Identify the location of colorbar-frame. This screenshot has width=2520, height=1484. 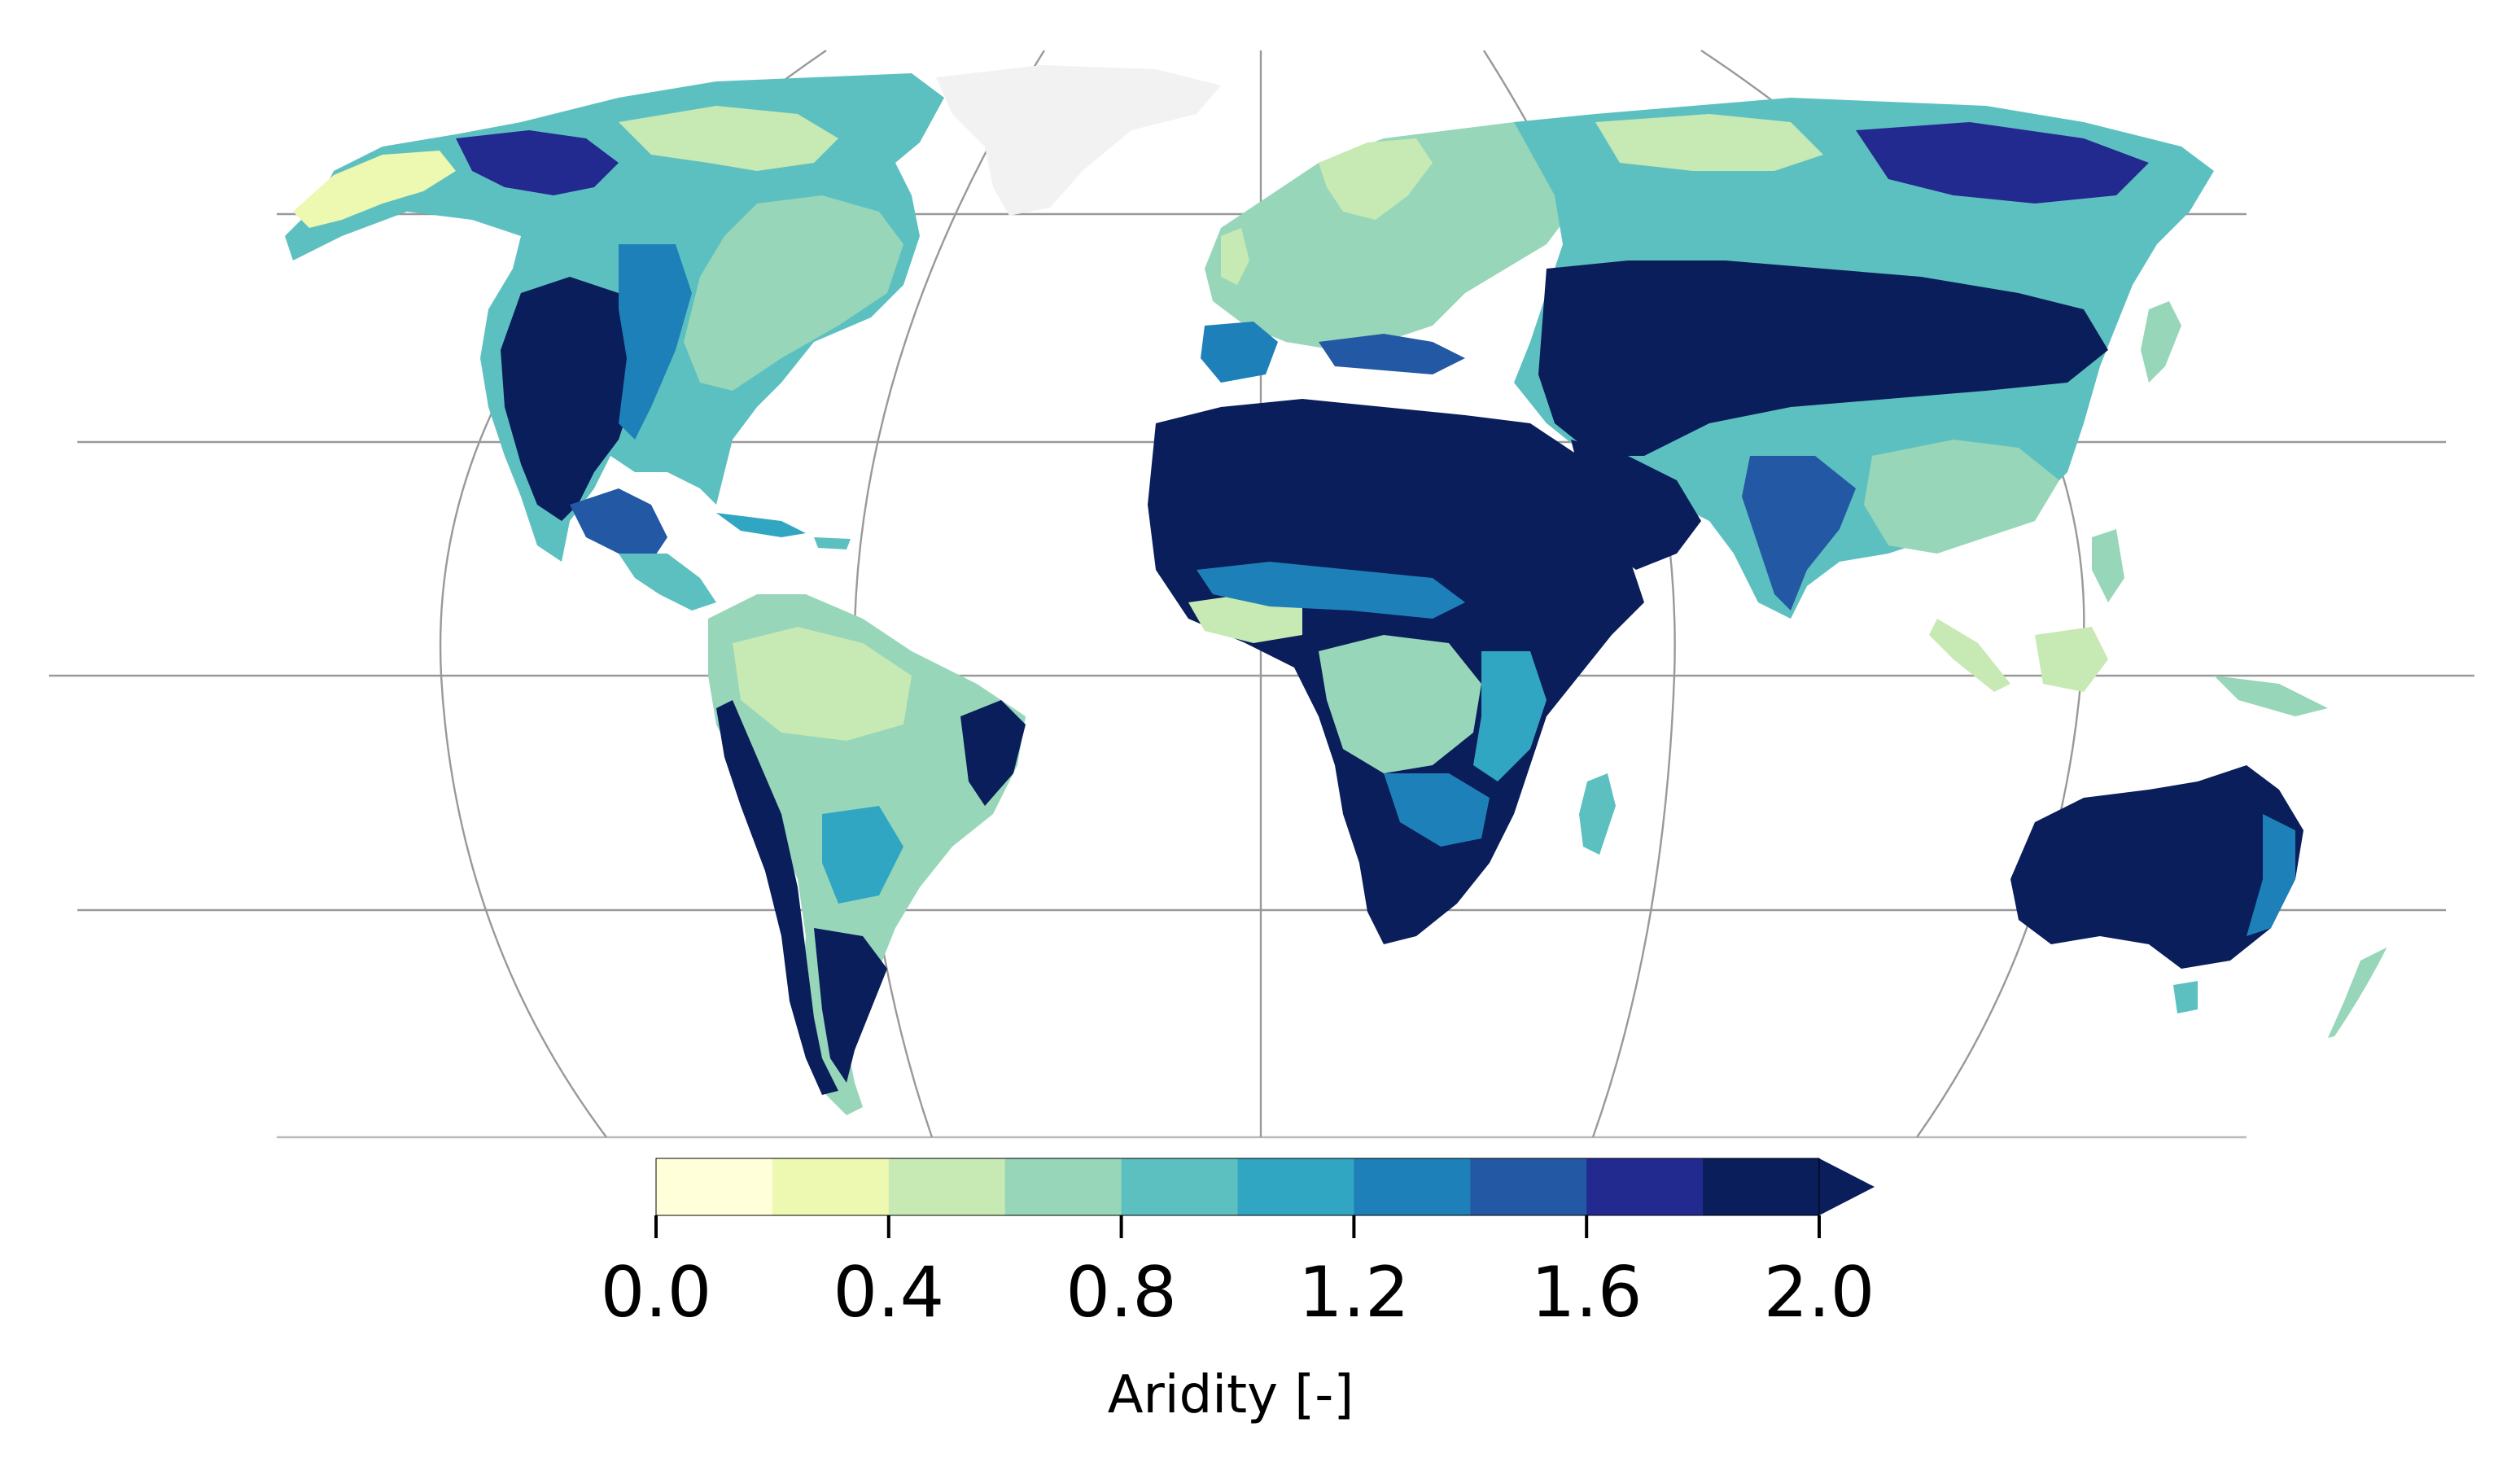
(1237, 1187).